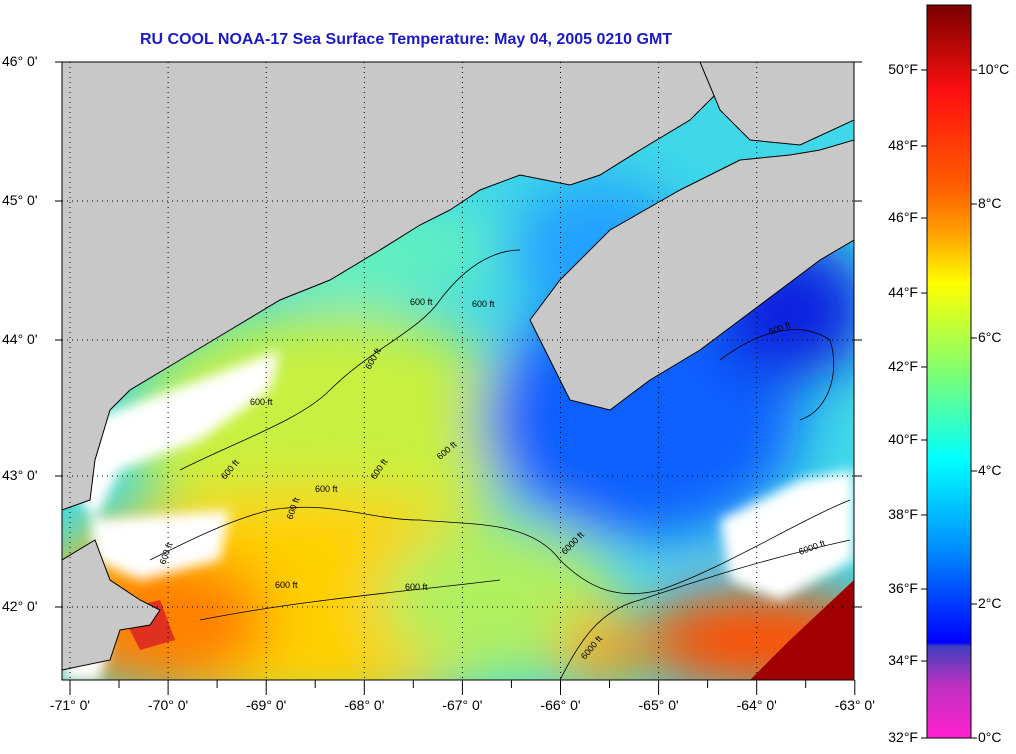 Image resolution: width=1016 pixels, height=754 pixels. Describe the element at coordinates (990, 737) in the screenshot. I see `colorbar-label-c: 0°C` at that location.